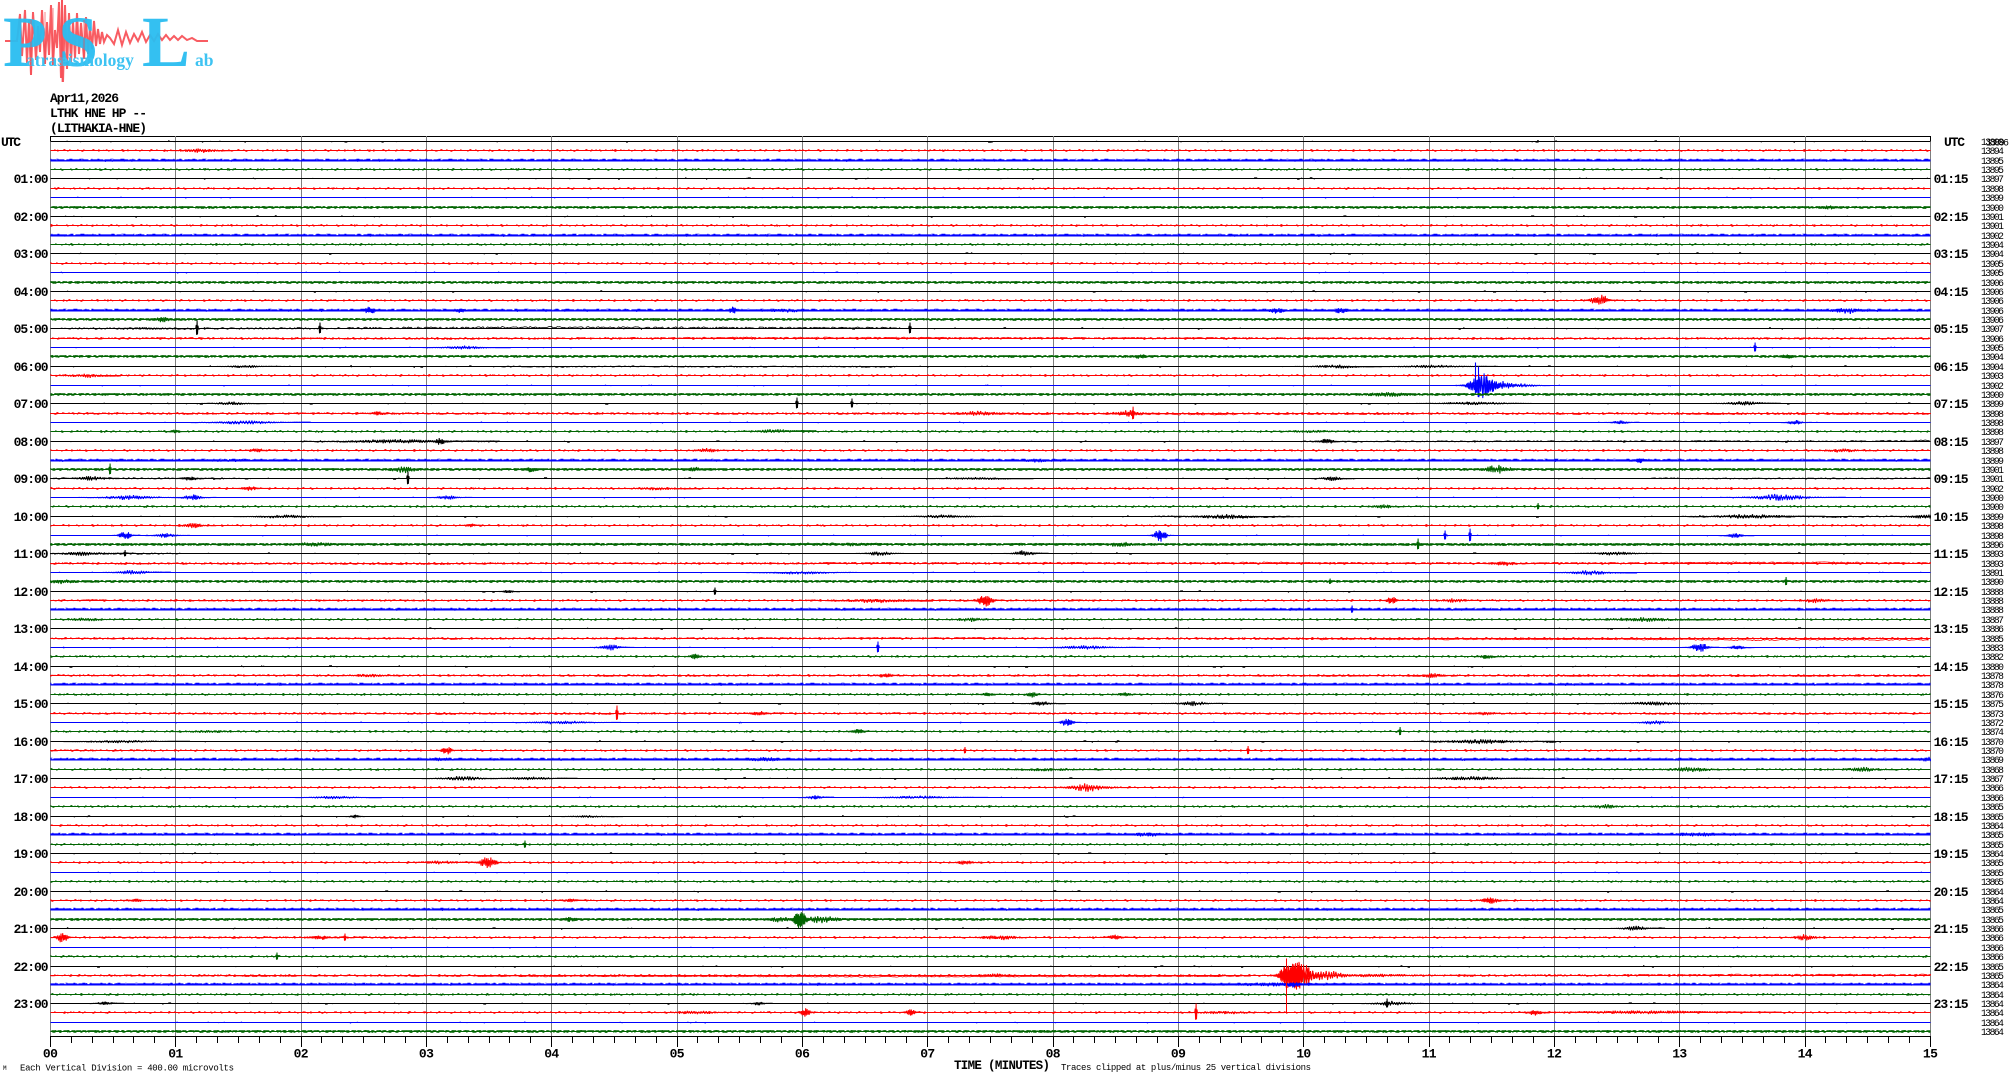 The width and height of the screenshot is (2010, 1085). What do you see at coordinates (97, 60) in the screenshot?
I see `svg-text: eismology` at bounding box center [97, 60].